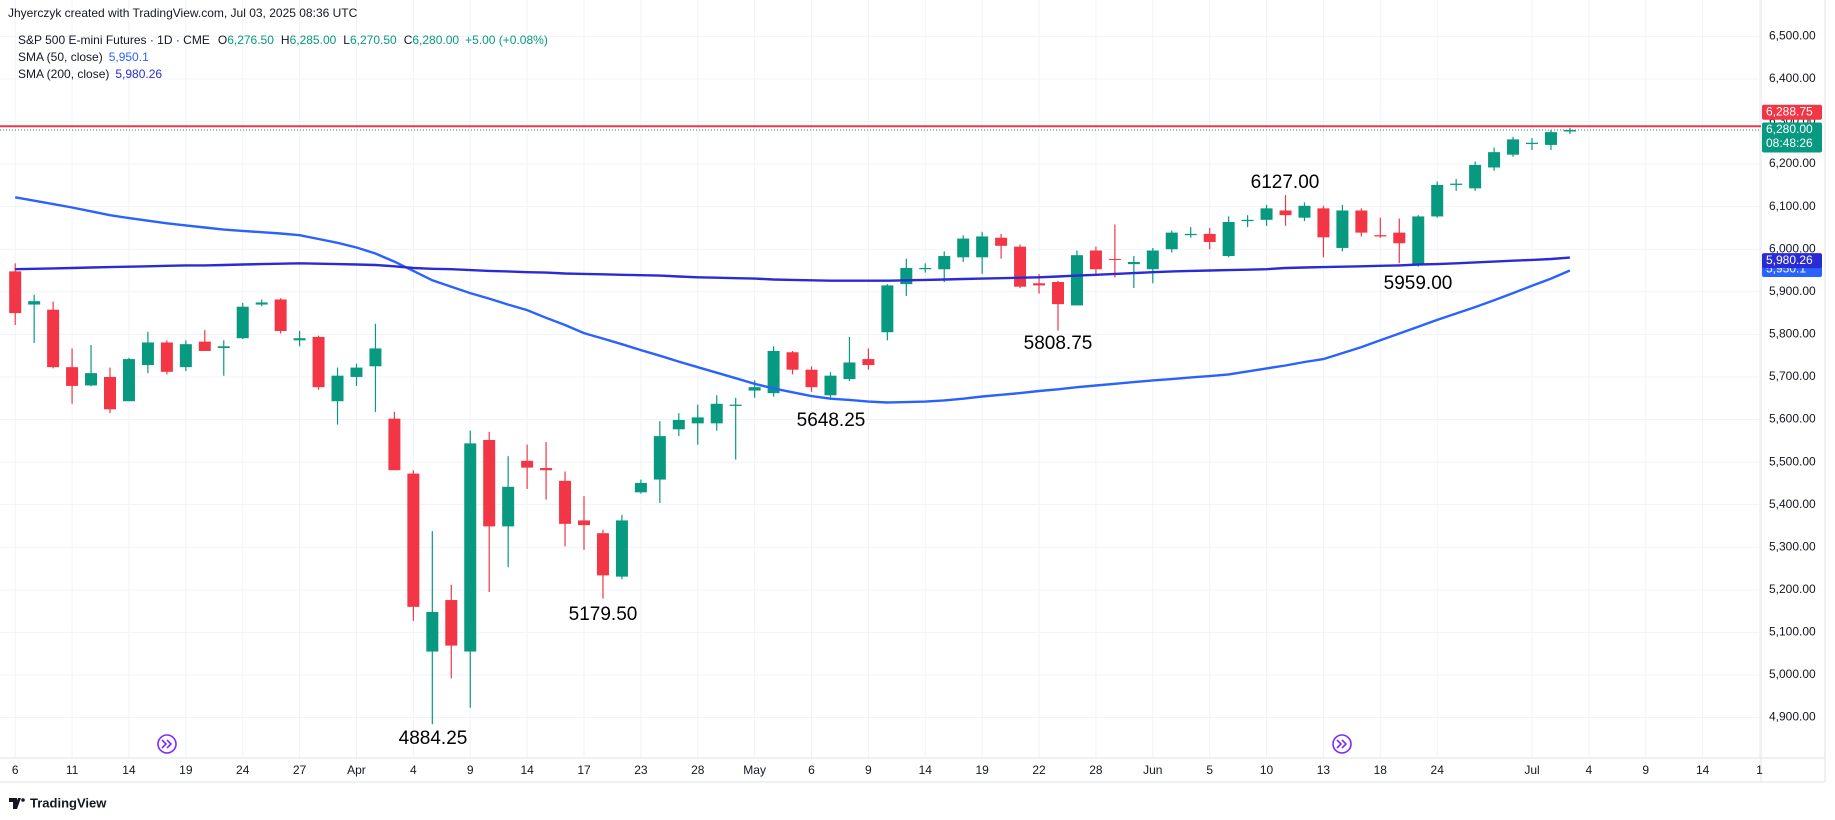 This screenshot has width=1835, height=820. What do you see at coordinates (641, 770) in the screenshot?
I see `x-tick-label: 23` at bounding box center [641, 770].